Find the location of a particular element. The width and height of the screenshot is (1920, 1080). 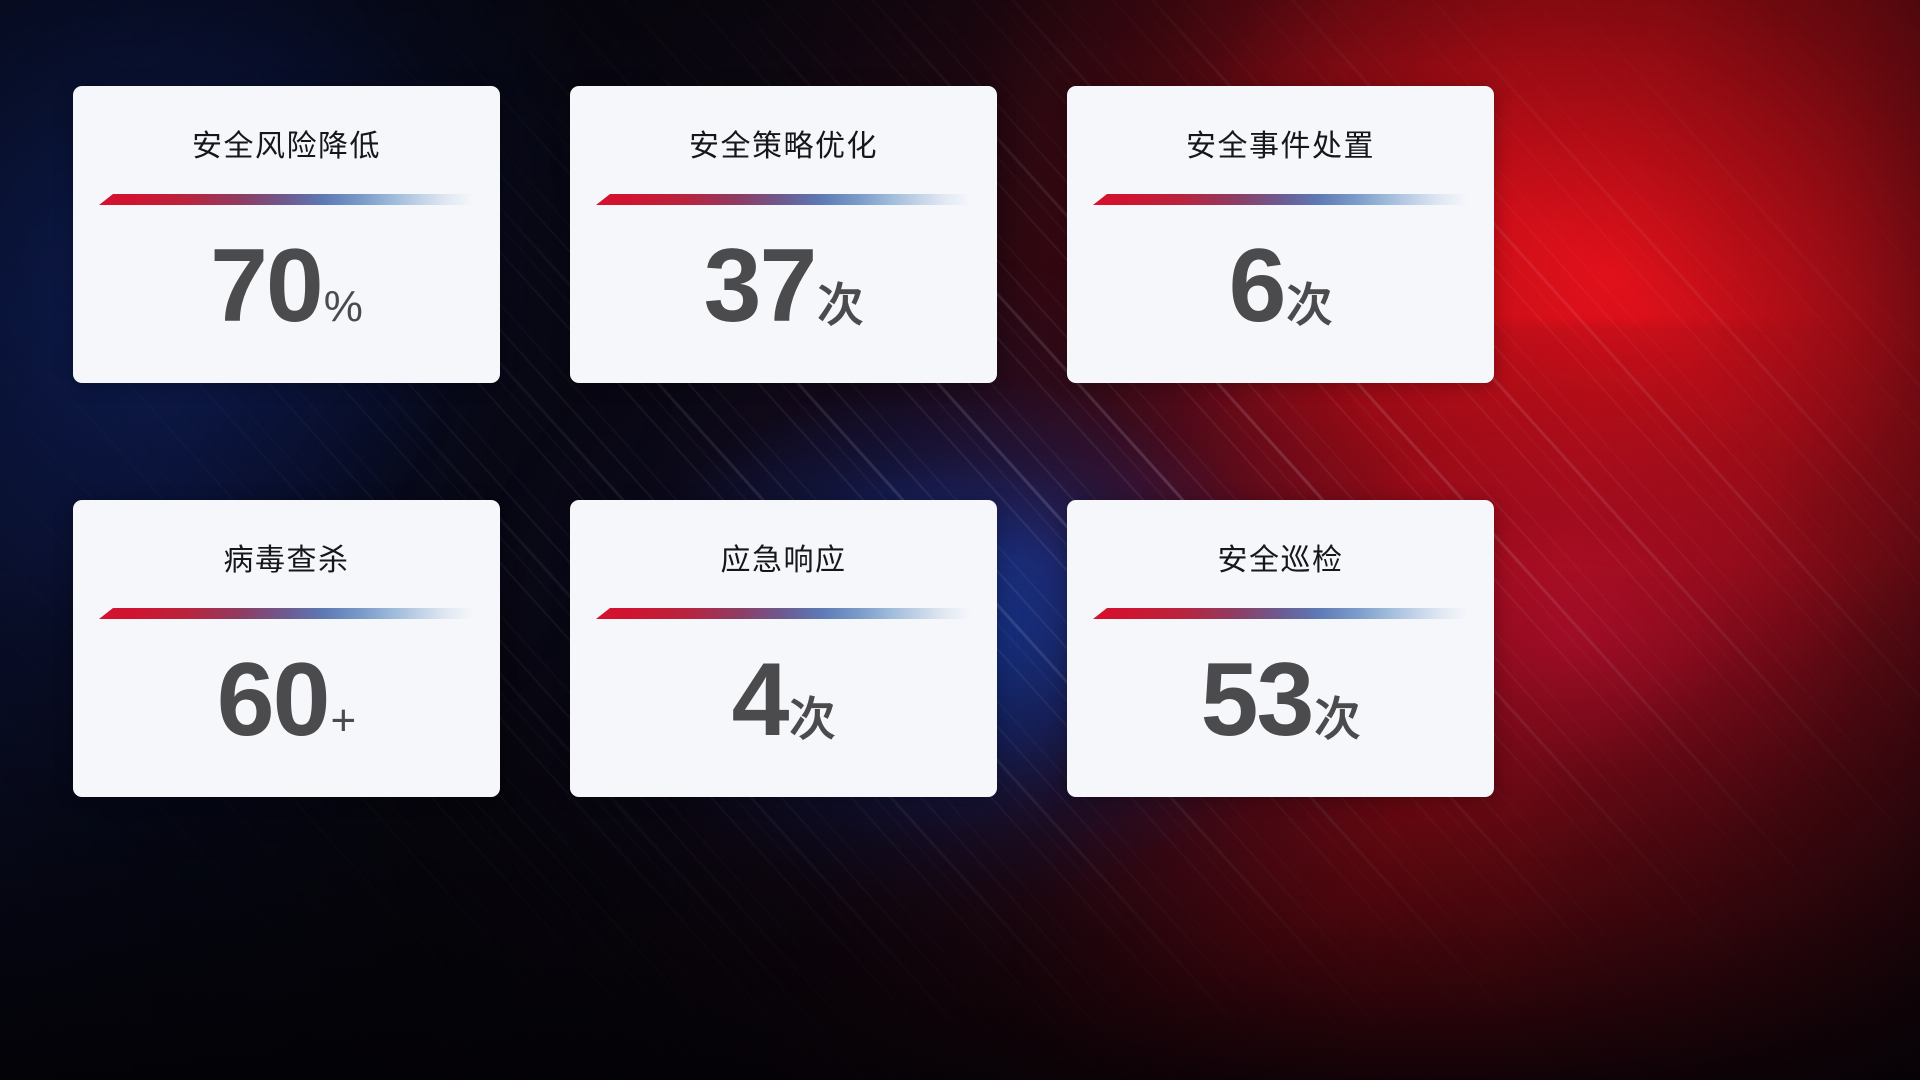

metric-card: 安全策略优化 37 次 is located at coordinates (783, 234).